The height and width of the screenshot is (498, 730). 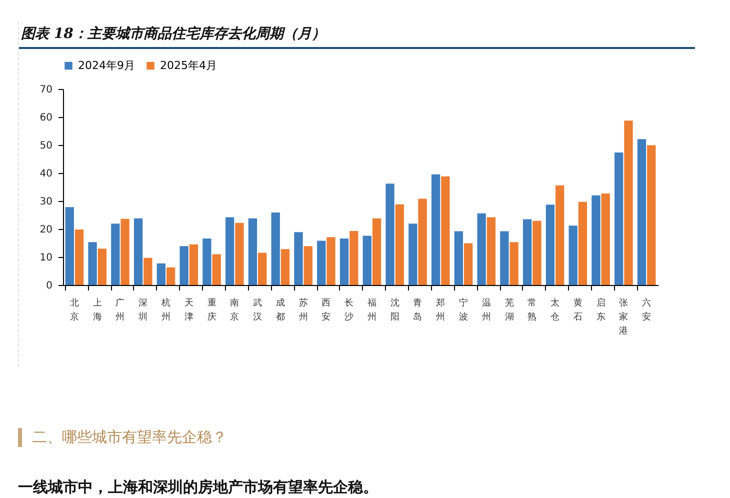 What do you see at coordinates (532, 310) in the screenshot?
I see `x-tick-label: 常熟` at bounding box center [532, 310].